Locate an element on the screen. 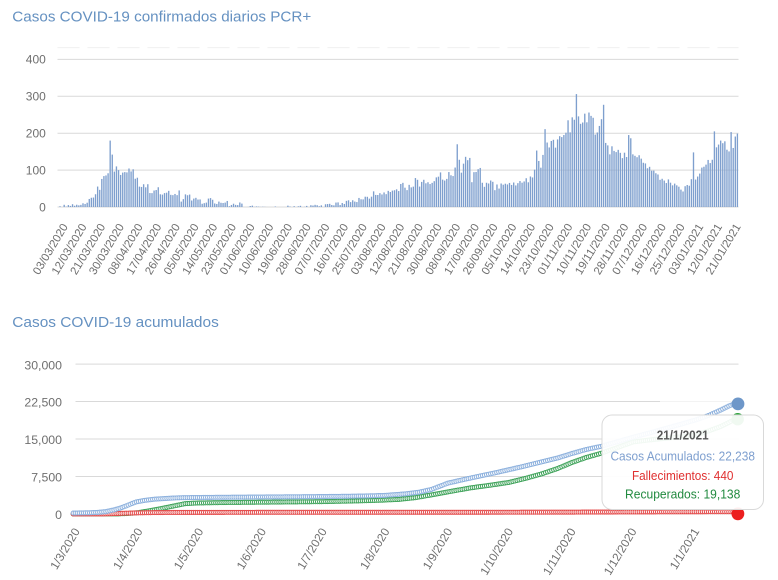  svg-text: 200 is located at coordinates (36, 134).